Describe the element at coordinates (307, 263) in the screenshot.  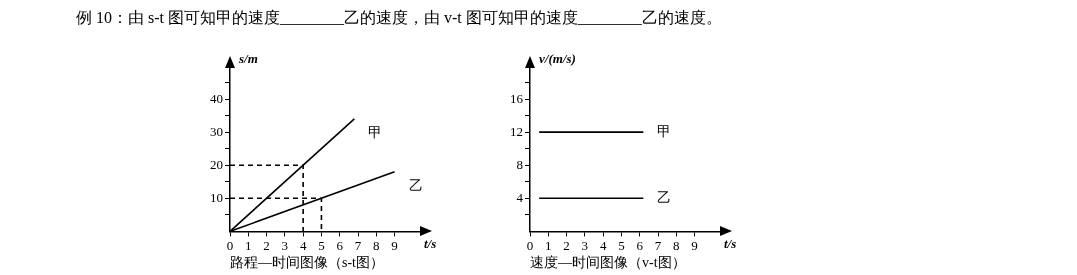
I see `text: 路程—时间图像（s-t图）` at that location.